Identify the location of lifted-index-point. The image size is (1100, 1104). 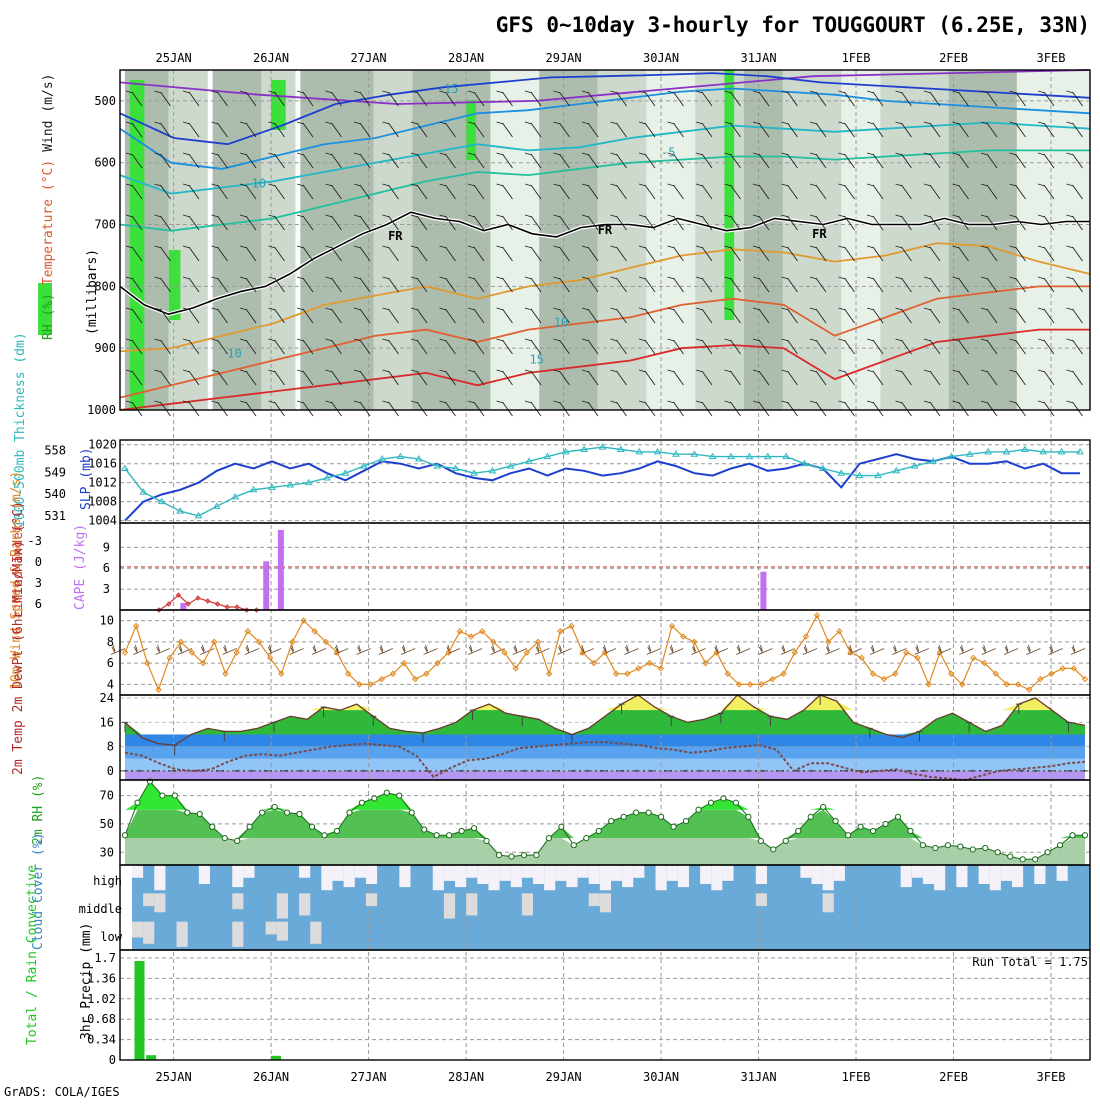
(169, 604).